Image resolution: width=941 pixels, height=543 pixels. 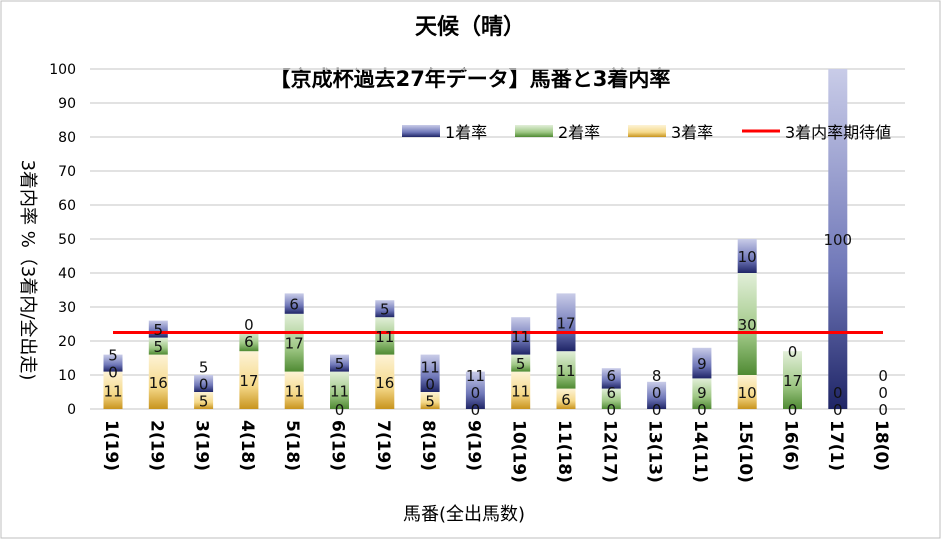 I want to click on x-tick-label: 2(19), so click(x=156, y=445).